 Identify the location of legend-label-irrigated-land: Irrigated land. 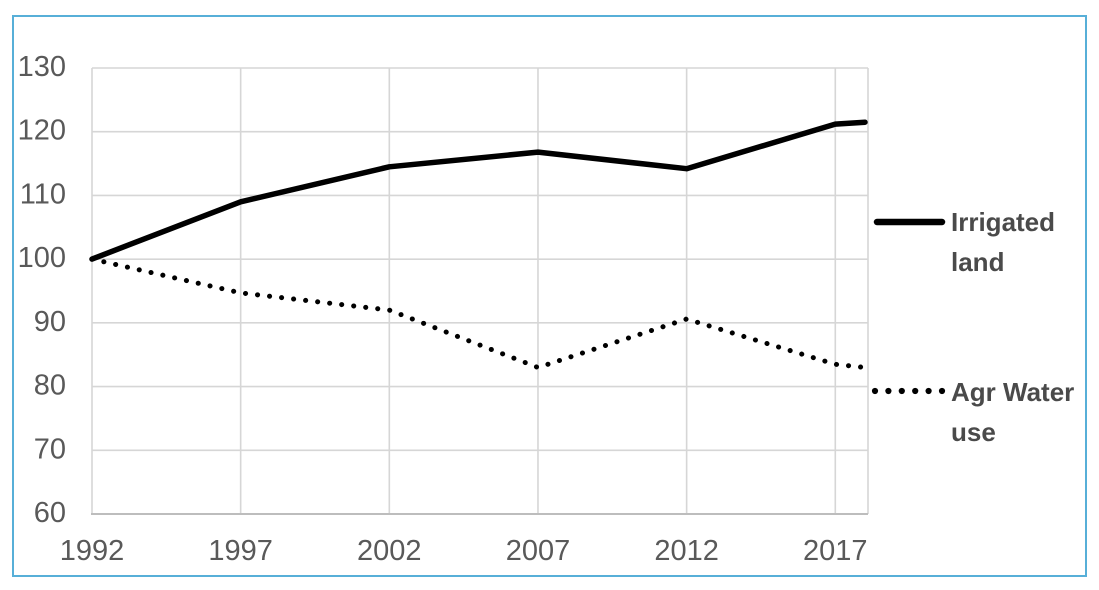
(1003, 242).